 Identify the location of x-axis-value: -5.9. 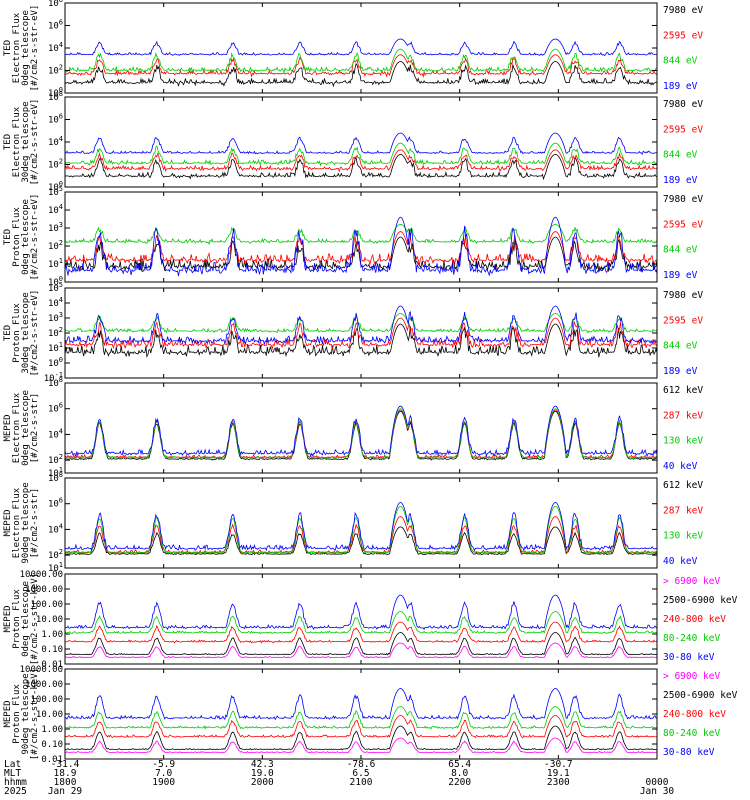
(163, 764).